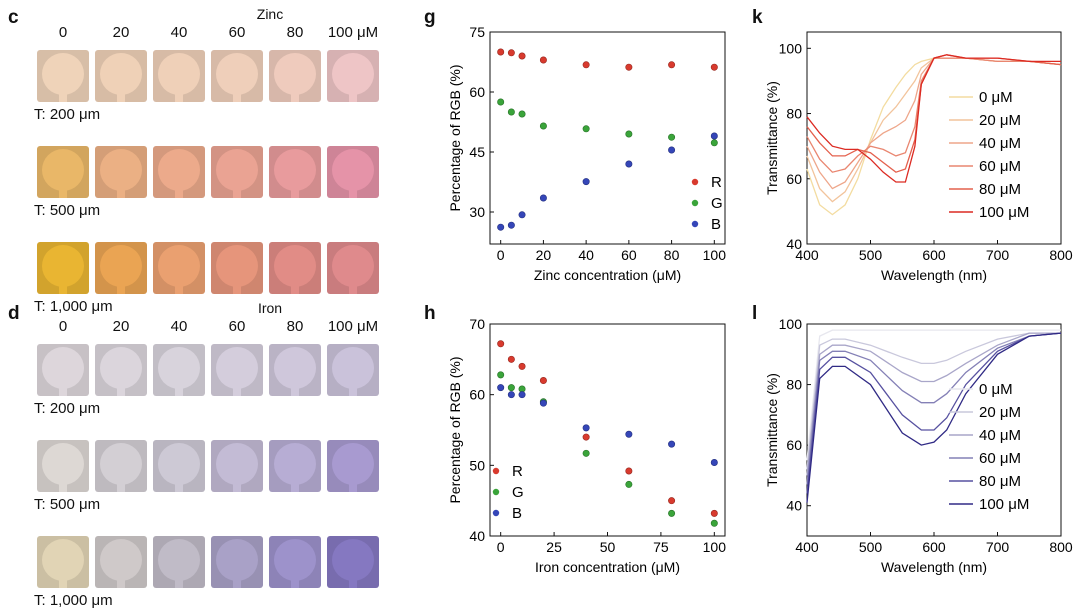 This screenshot has height=609, width=1080. I want to click on iron-thickness-label: T: 1,000 μm, so click(73, 600).